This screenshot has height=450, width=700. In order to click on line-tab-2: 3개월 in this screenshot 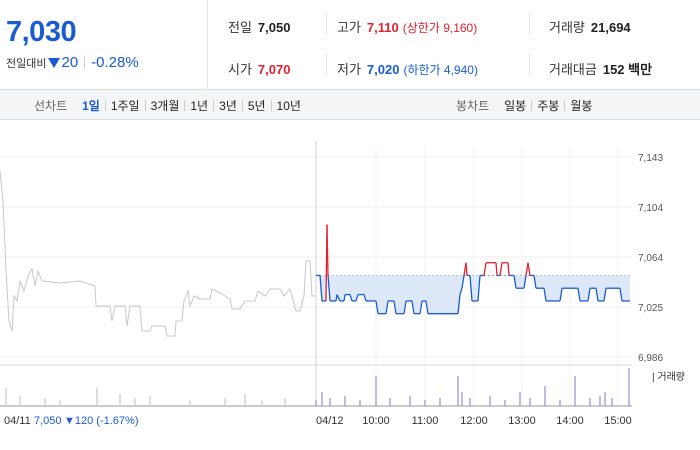, I will do `click(165, 105)`.